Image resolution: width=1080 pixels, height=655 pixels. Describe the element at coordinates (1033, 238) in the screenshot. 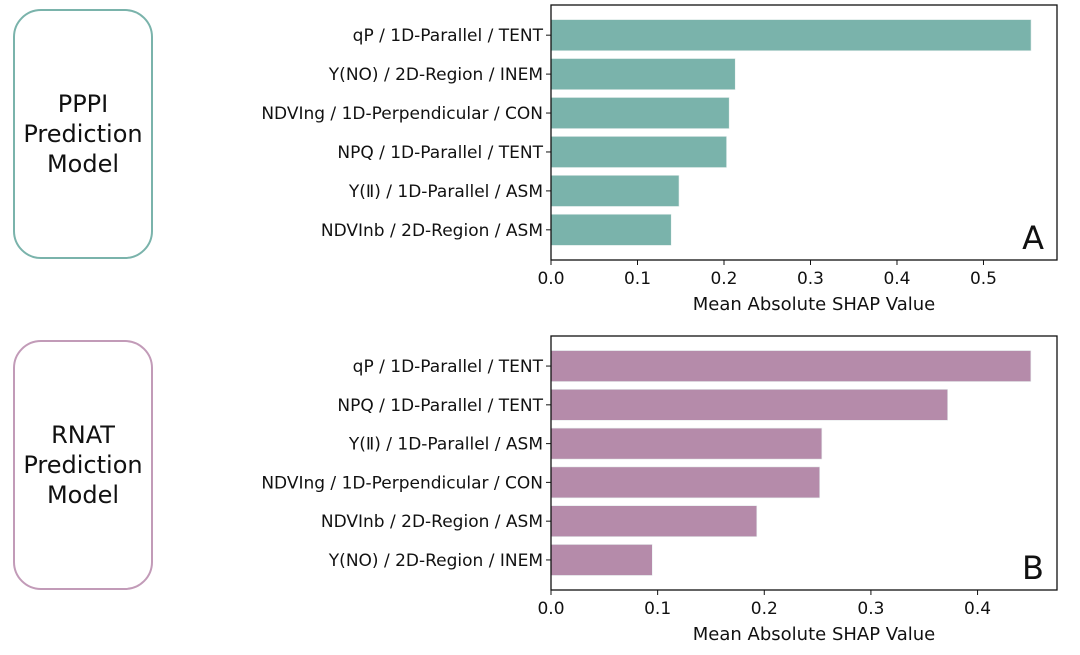

I see `panel-letter: A` at that location.